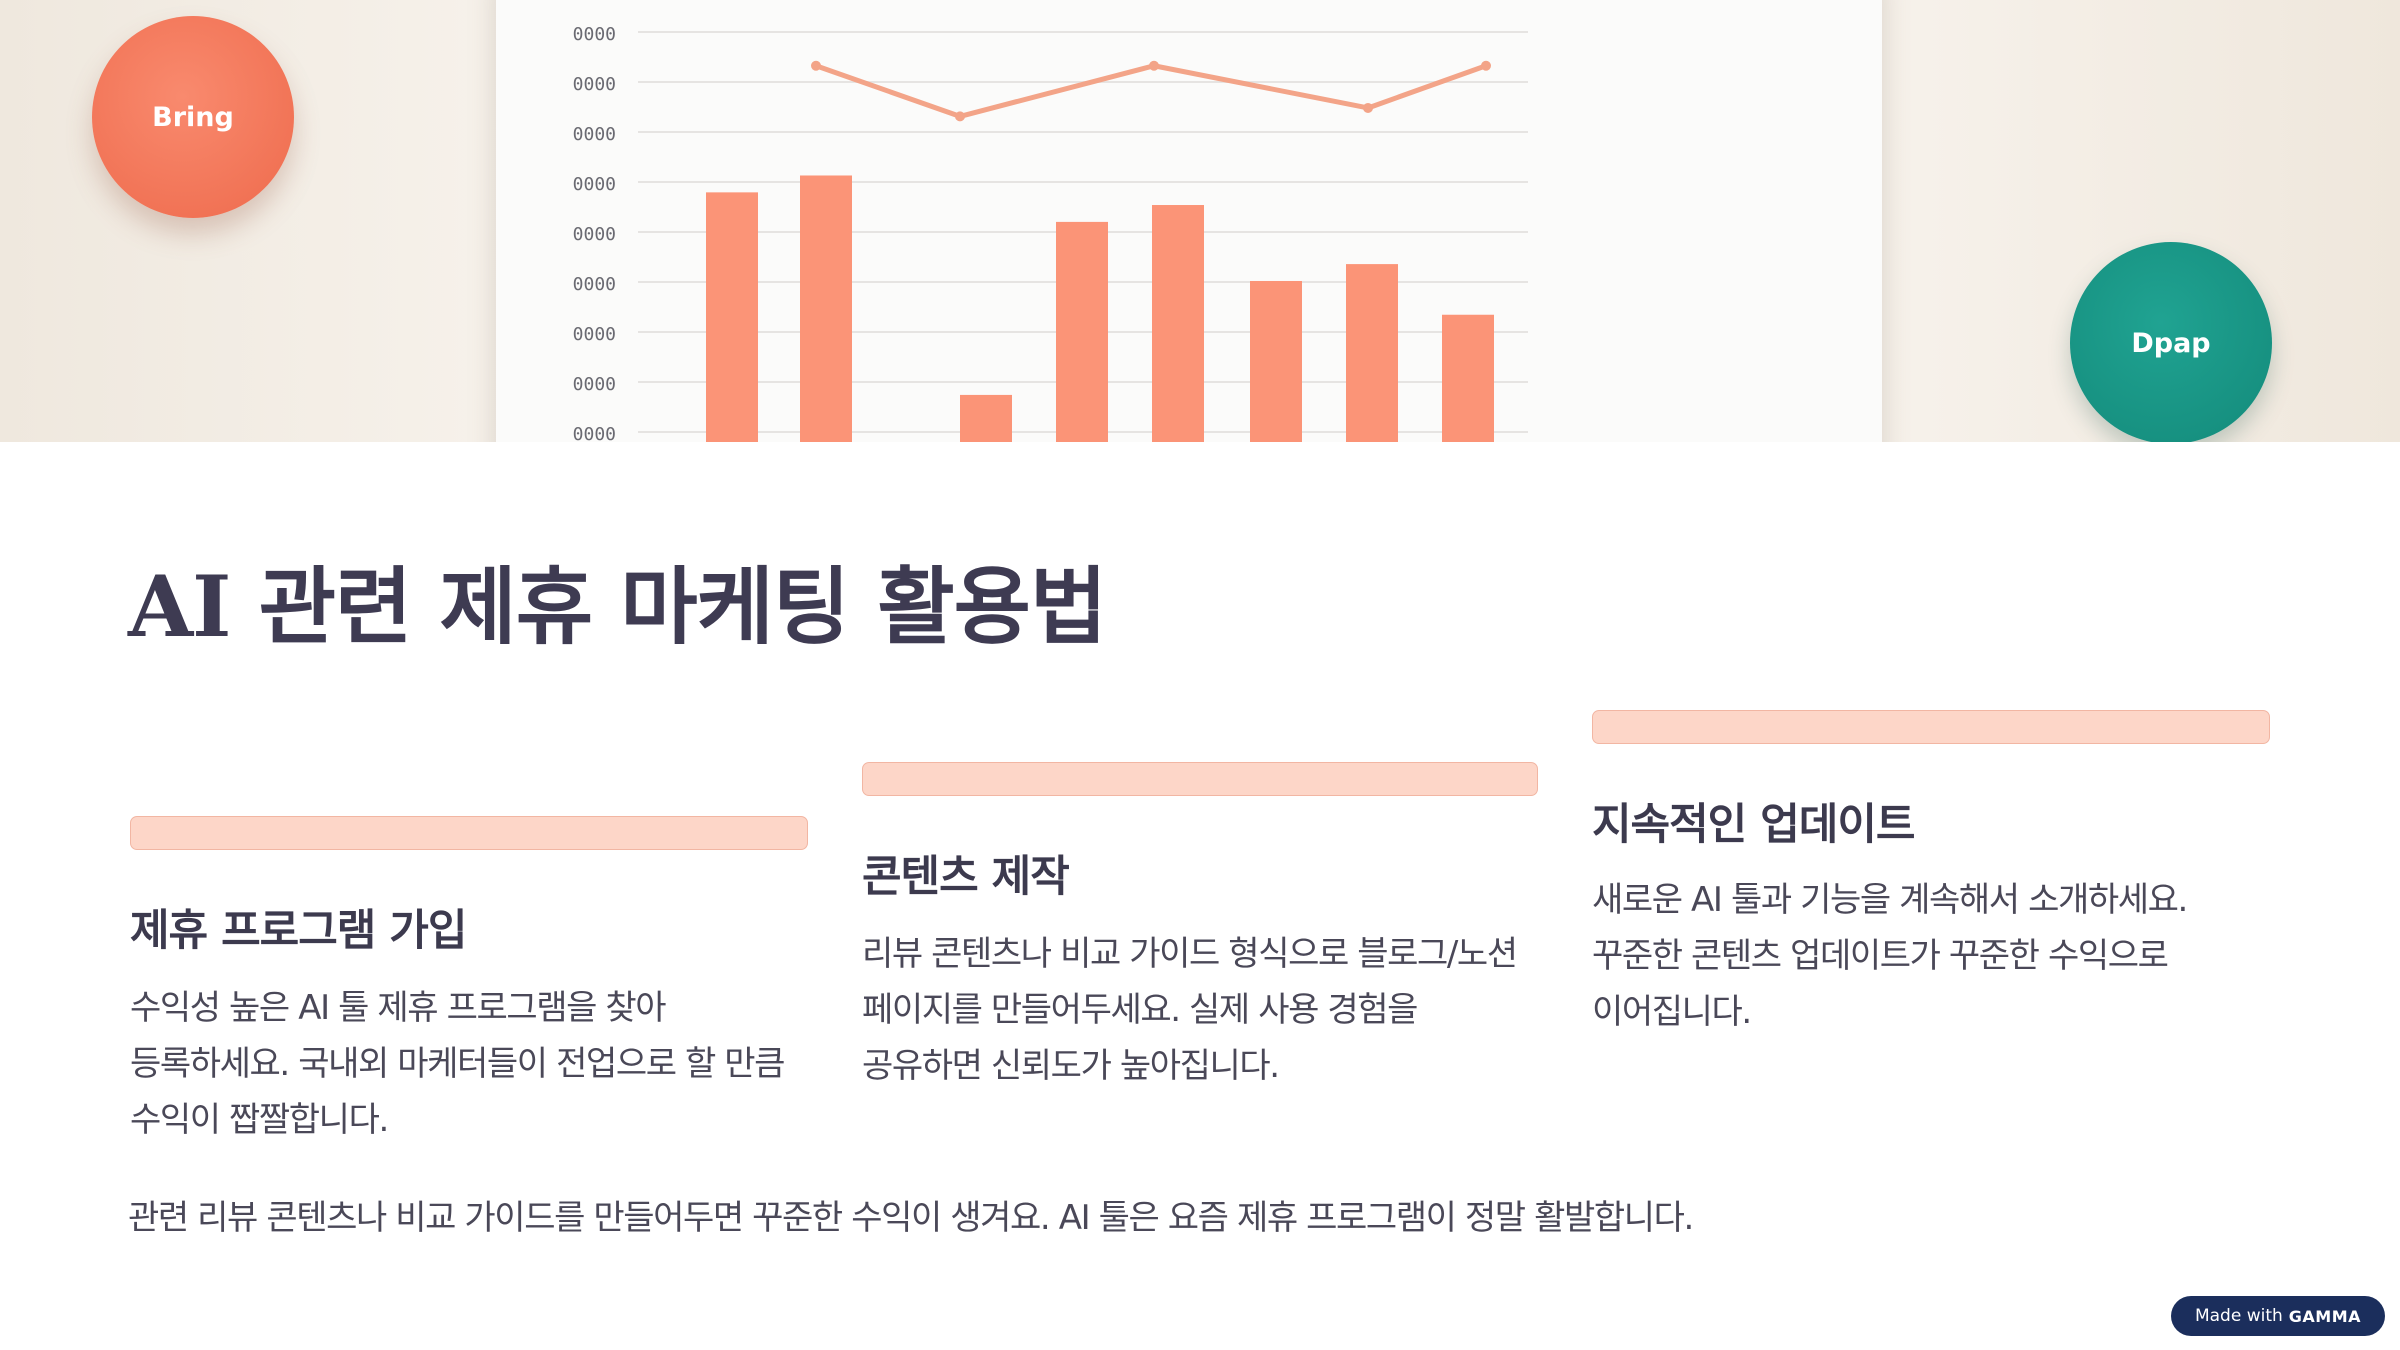 This screenshot has width=2400, height=1350. Describe the element at coordinates (298, 931) in the screenshot. I see `card-heading-affiliate-signup: 제휴 프로그램 가입` at that location.